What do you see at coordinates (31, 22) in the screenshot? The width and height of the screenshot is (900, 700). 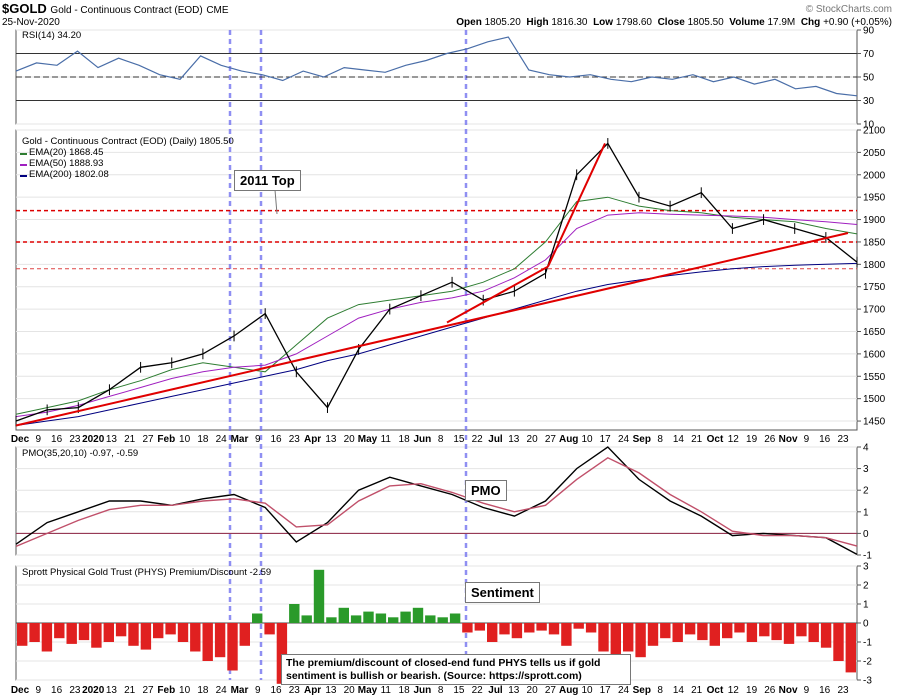 I see `chart-date: 25-Nov-2020` at bounding box center [31, 22].